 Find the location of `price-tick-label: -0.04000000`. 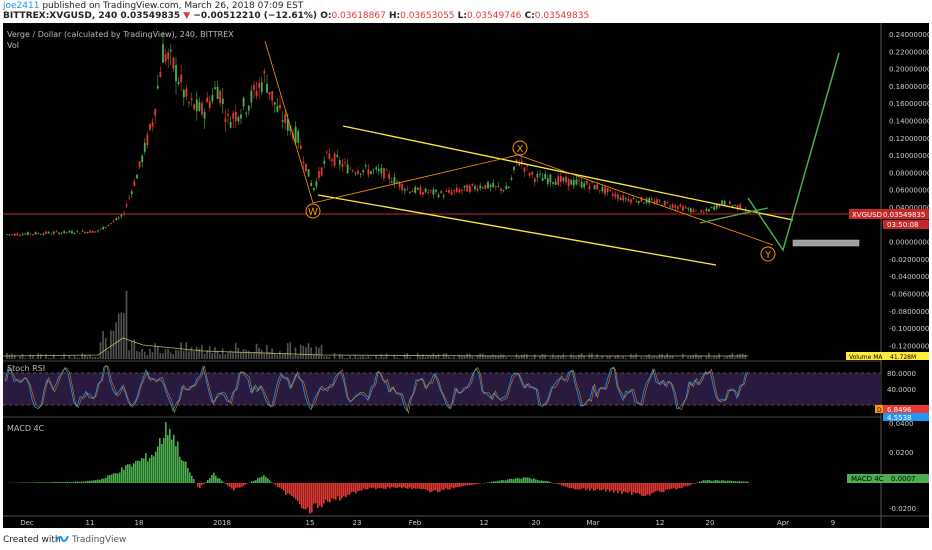

price-tick-label: -0.04000000 is located at coordinates (909, 277).